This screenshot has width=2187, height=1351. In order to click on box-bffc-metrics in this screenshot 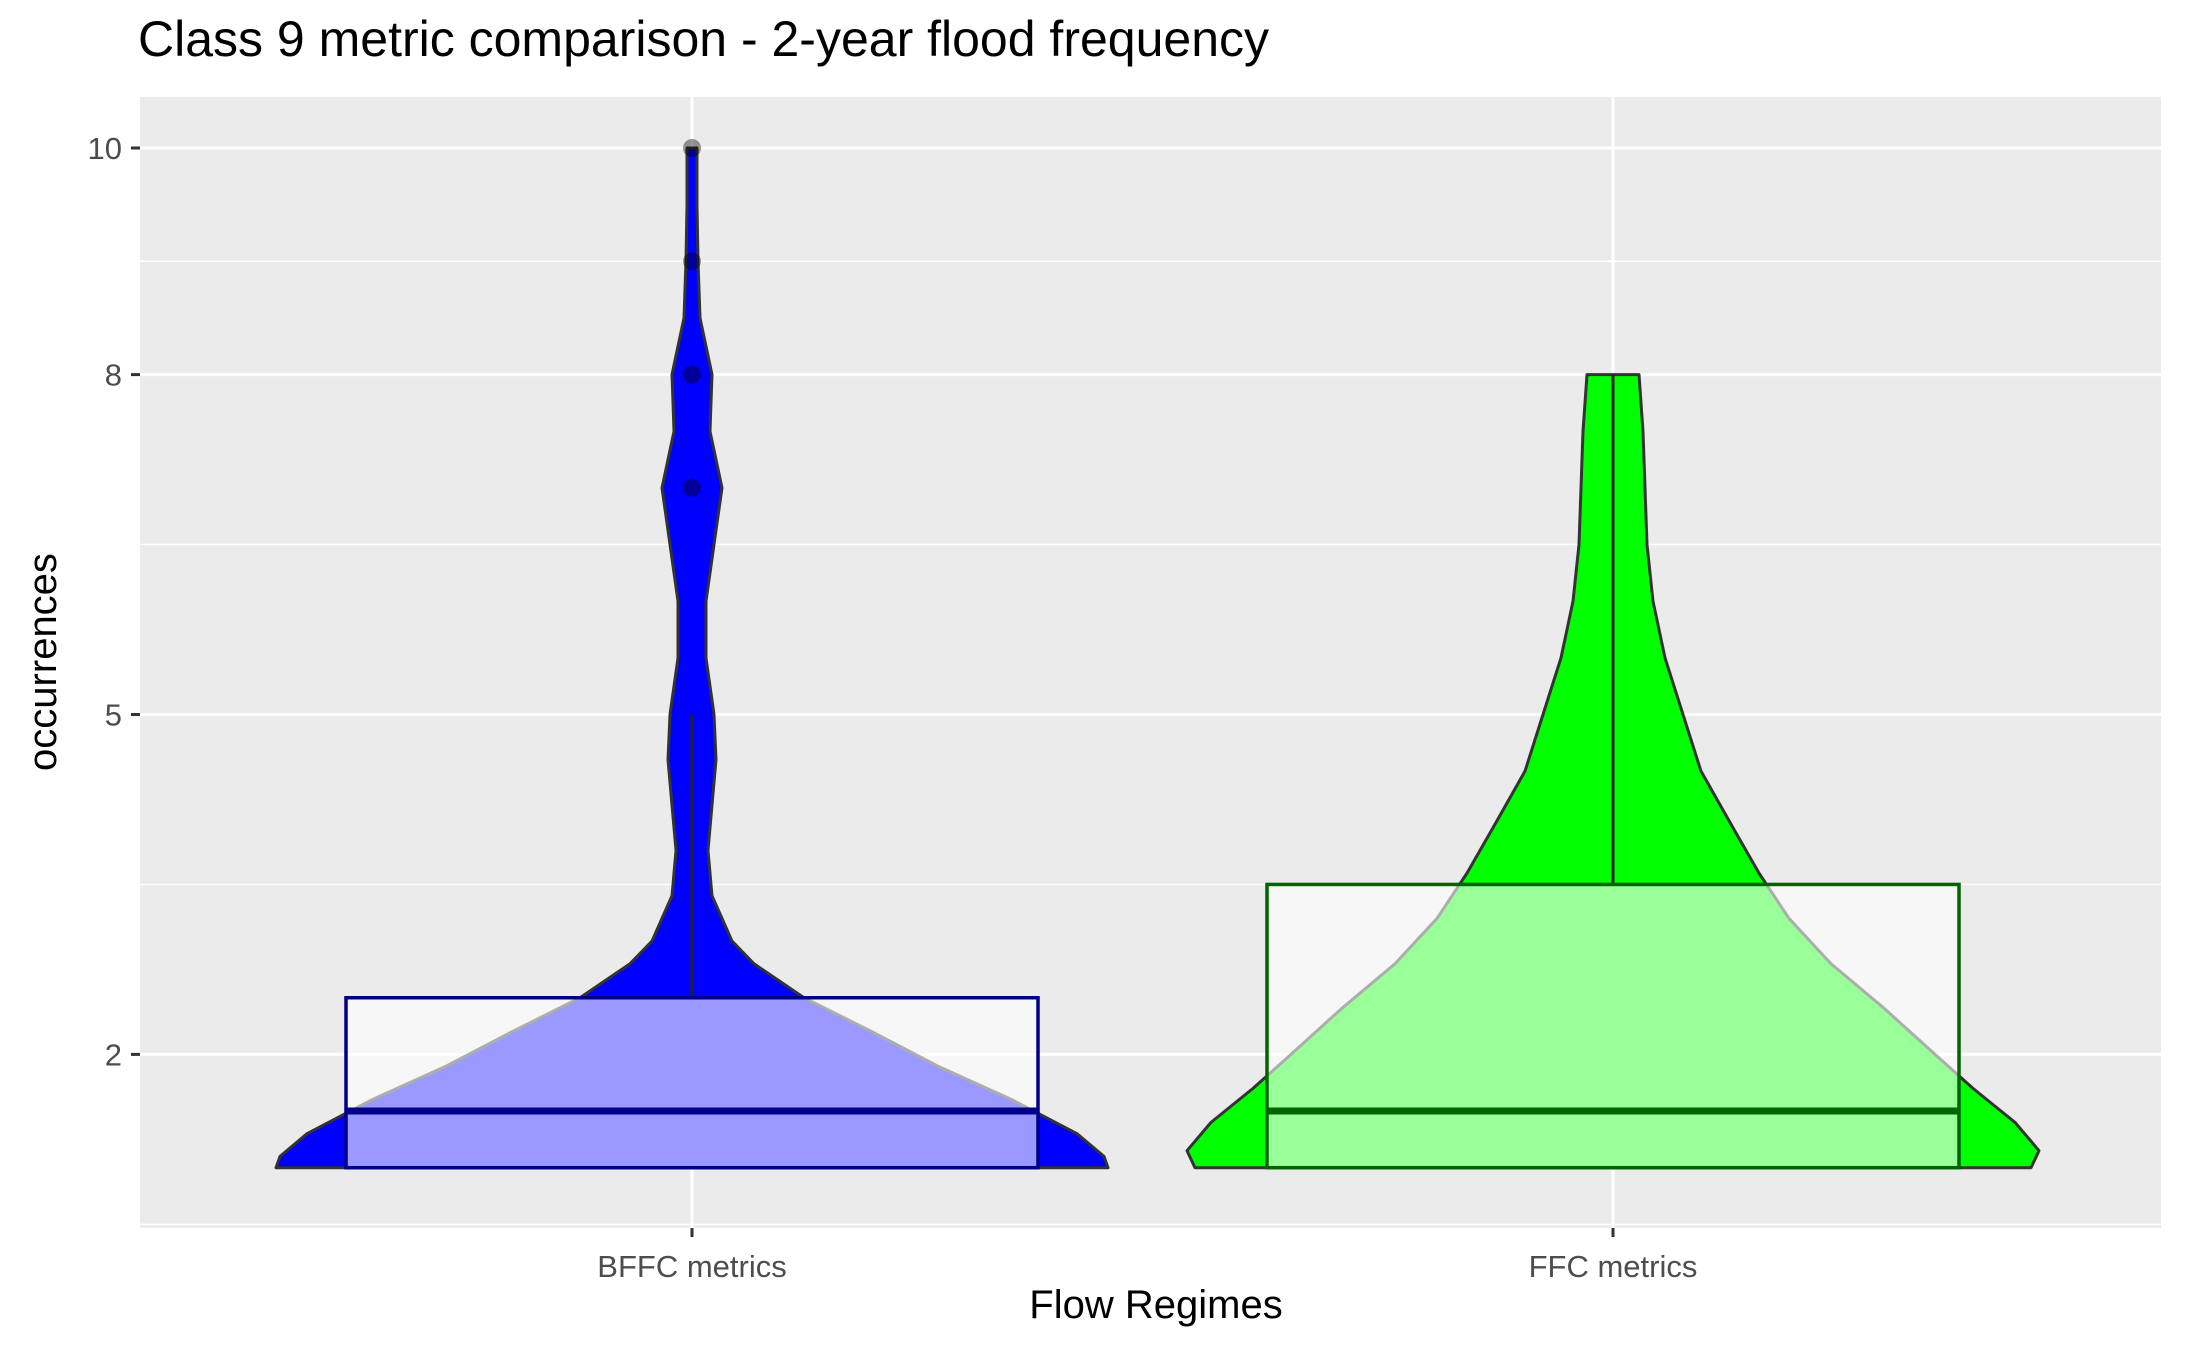, I will do `click(692, 1083)`.